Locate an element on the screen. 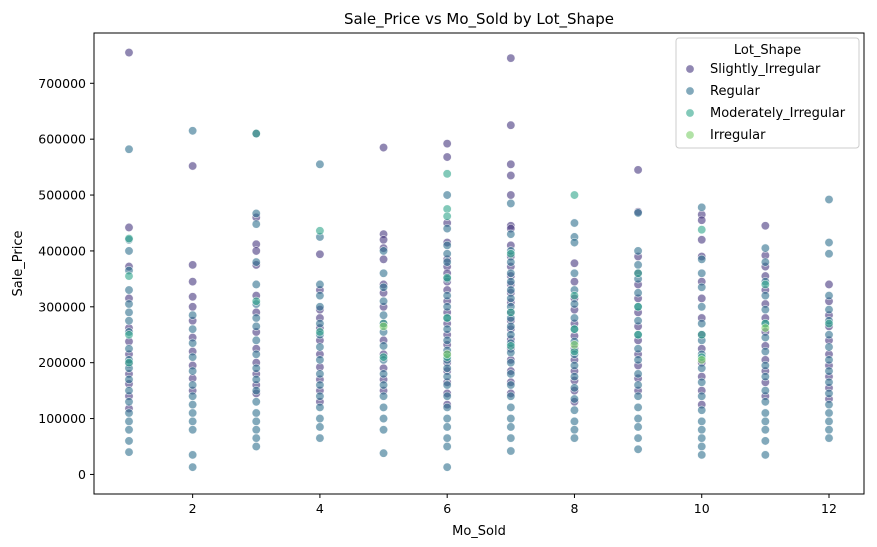 This screenshot has height=547, width=877. y-tick-label: 100000 is located at coordinates (62, 418).